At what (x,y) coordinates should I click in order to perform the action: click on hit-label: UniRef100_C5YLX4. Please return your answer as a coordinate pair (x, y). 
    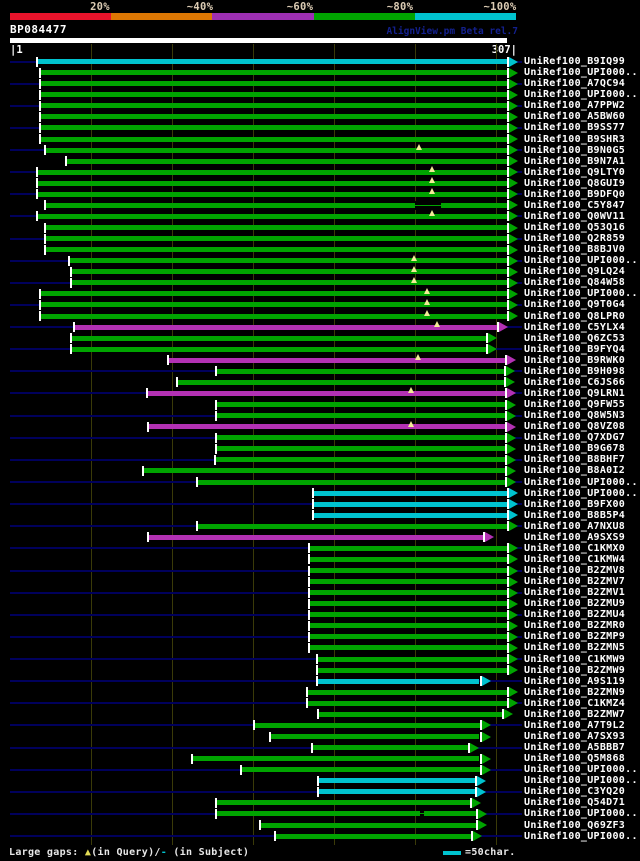
    Looking at the image, I should click on (575, 327).